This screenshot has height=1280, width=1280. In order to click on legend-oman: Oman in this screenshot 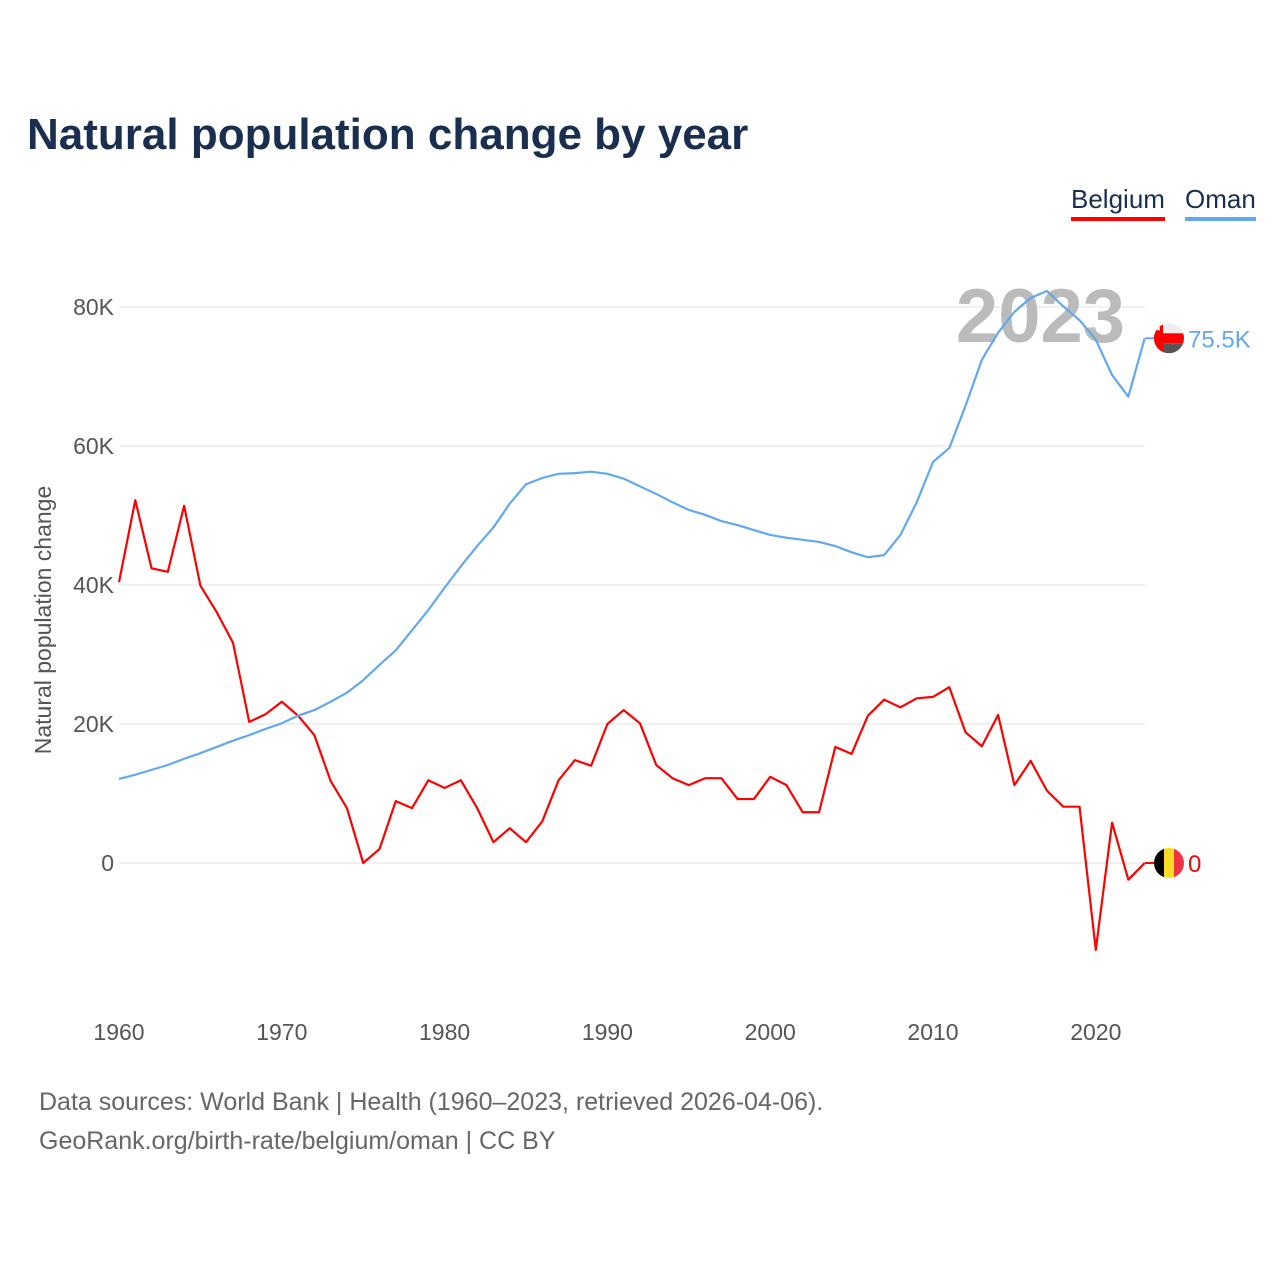, I will do `click(1220, 202)`.